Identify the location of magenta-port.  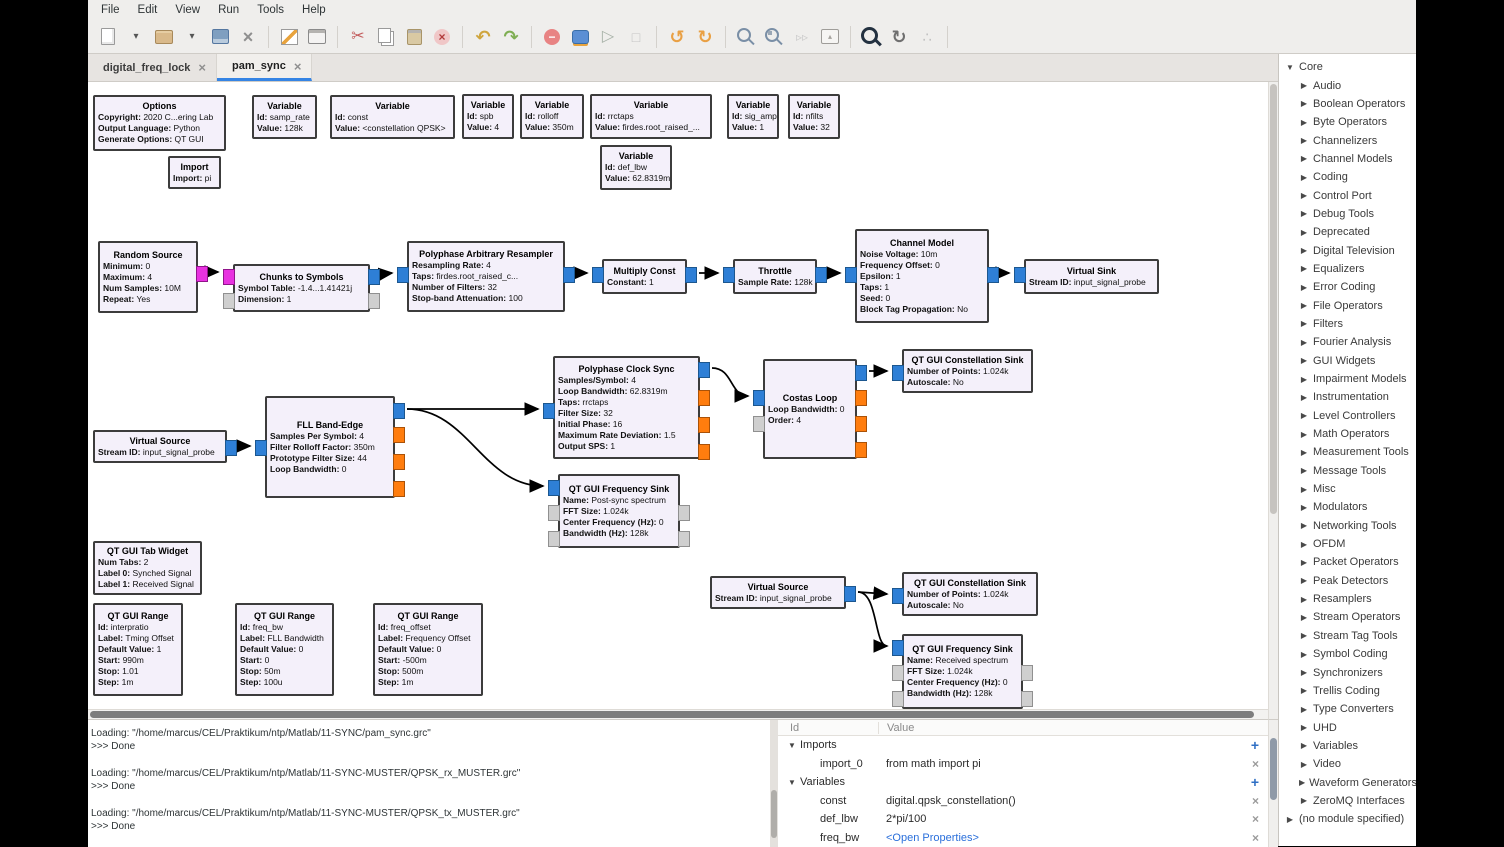
(202, 274).